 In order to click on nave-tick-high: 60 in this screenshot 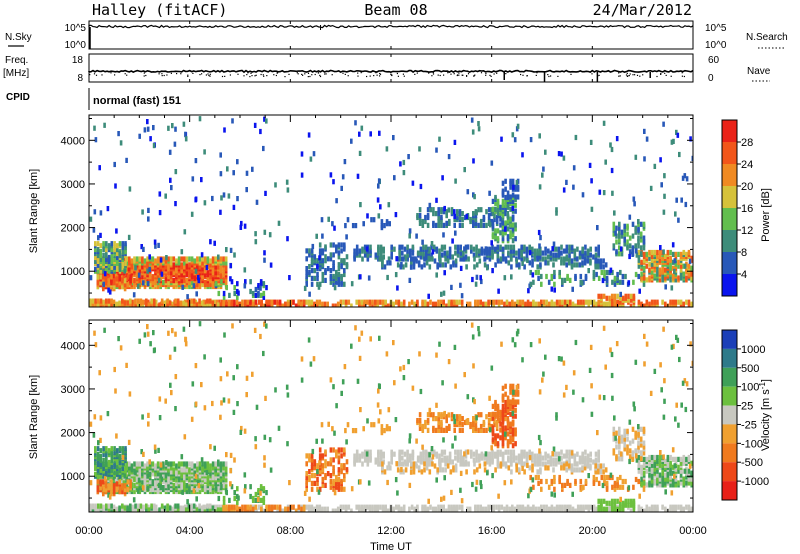, I will do `click(714, 60)`.